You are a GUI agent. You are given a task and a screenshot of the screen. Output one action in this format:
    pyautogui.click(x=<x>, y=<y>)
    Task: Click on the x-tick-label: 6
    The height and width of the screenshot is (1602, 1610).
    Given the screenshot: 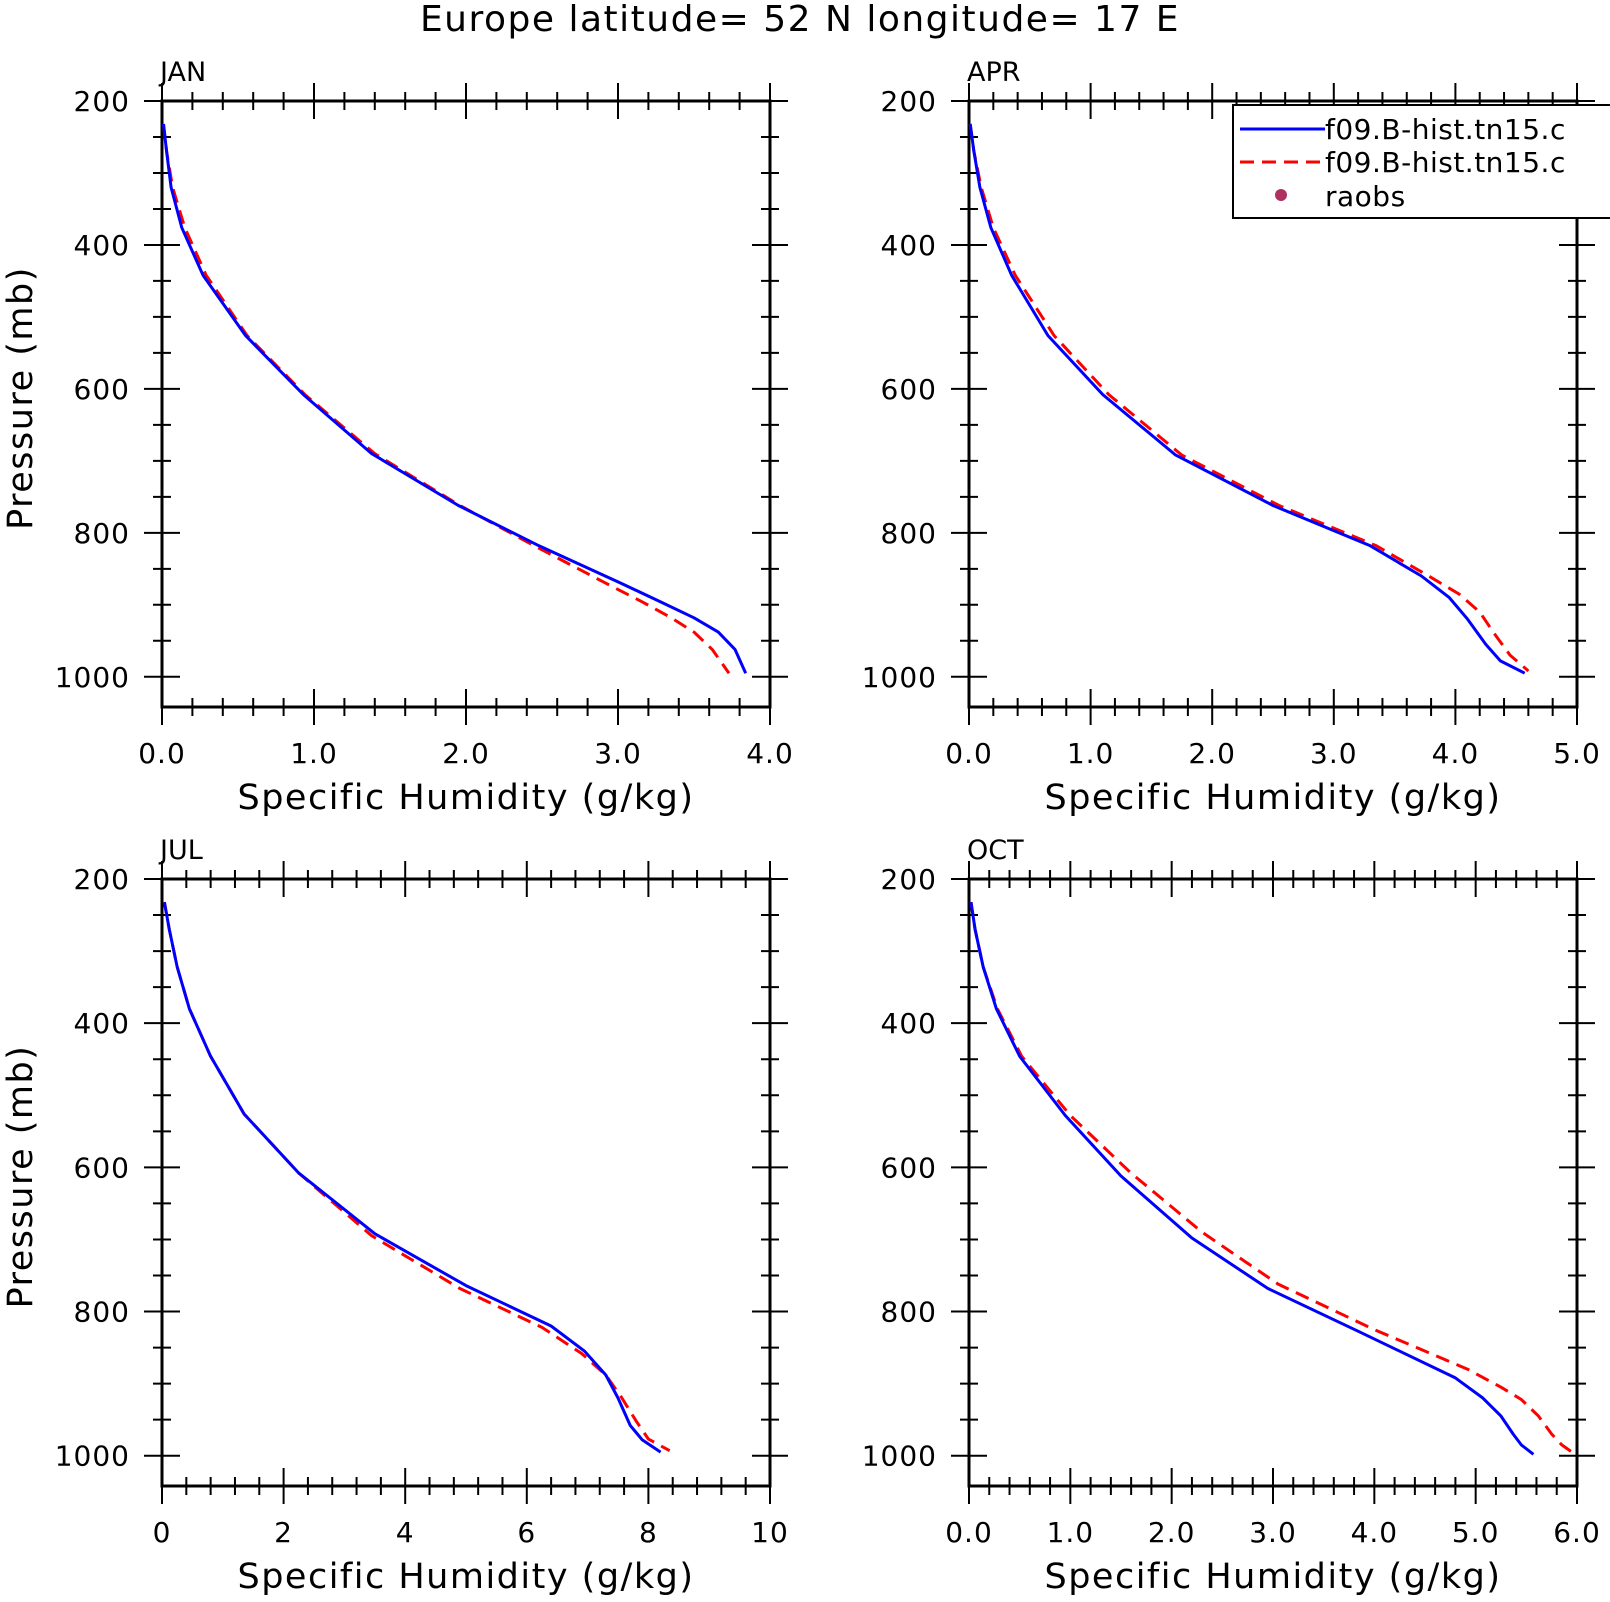 What is the action you would take?
    pyautogui.click(x=526, y=1532)
    